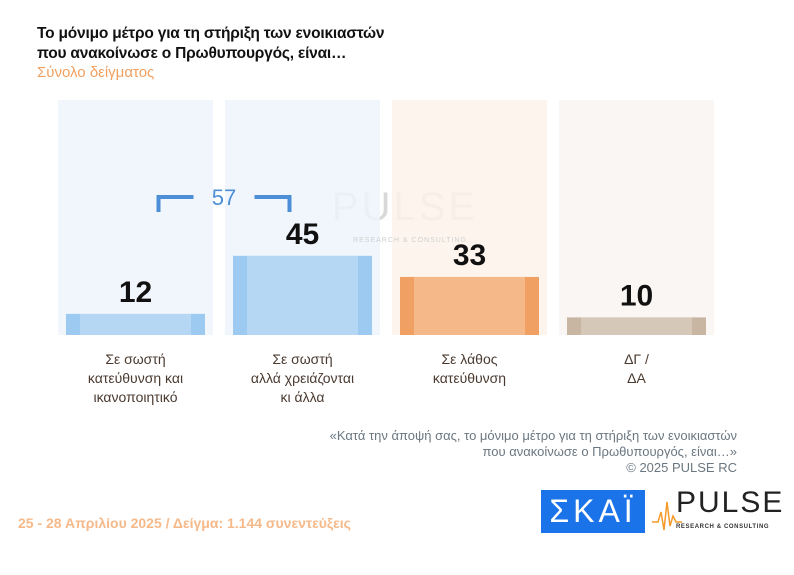 This screenshot has height=575, width=794. I want to click on bracket-line, so click(224, 203).